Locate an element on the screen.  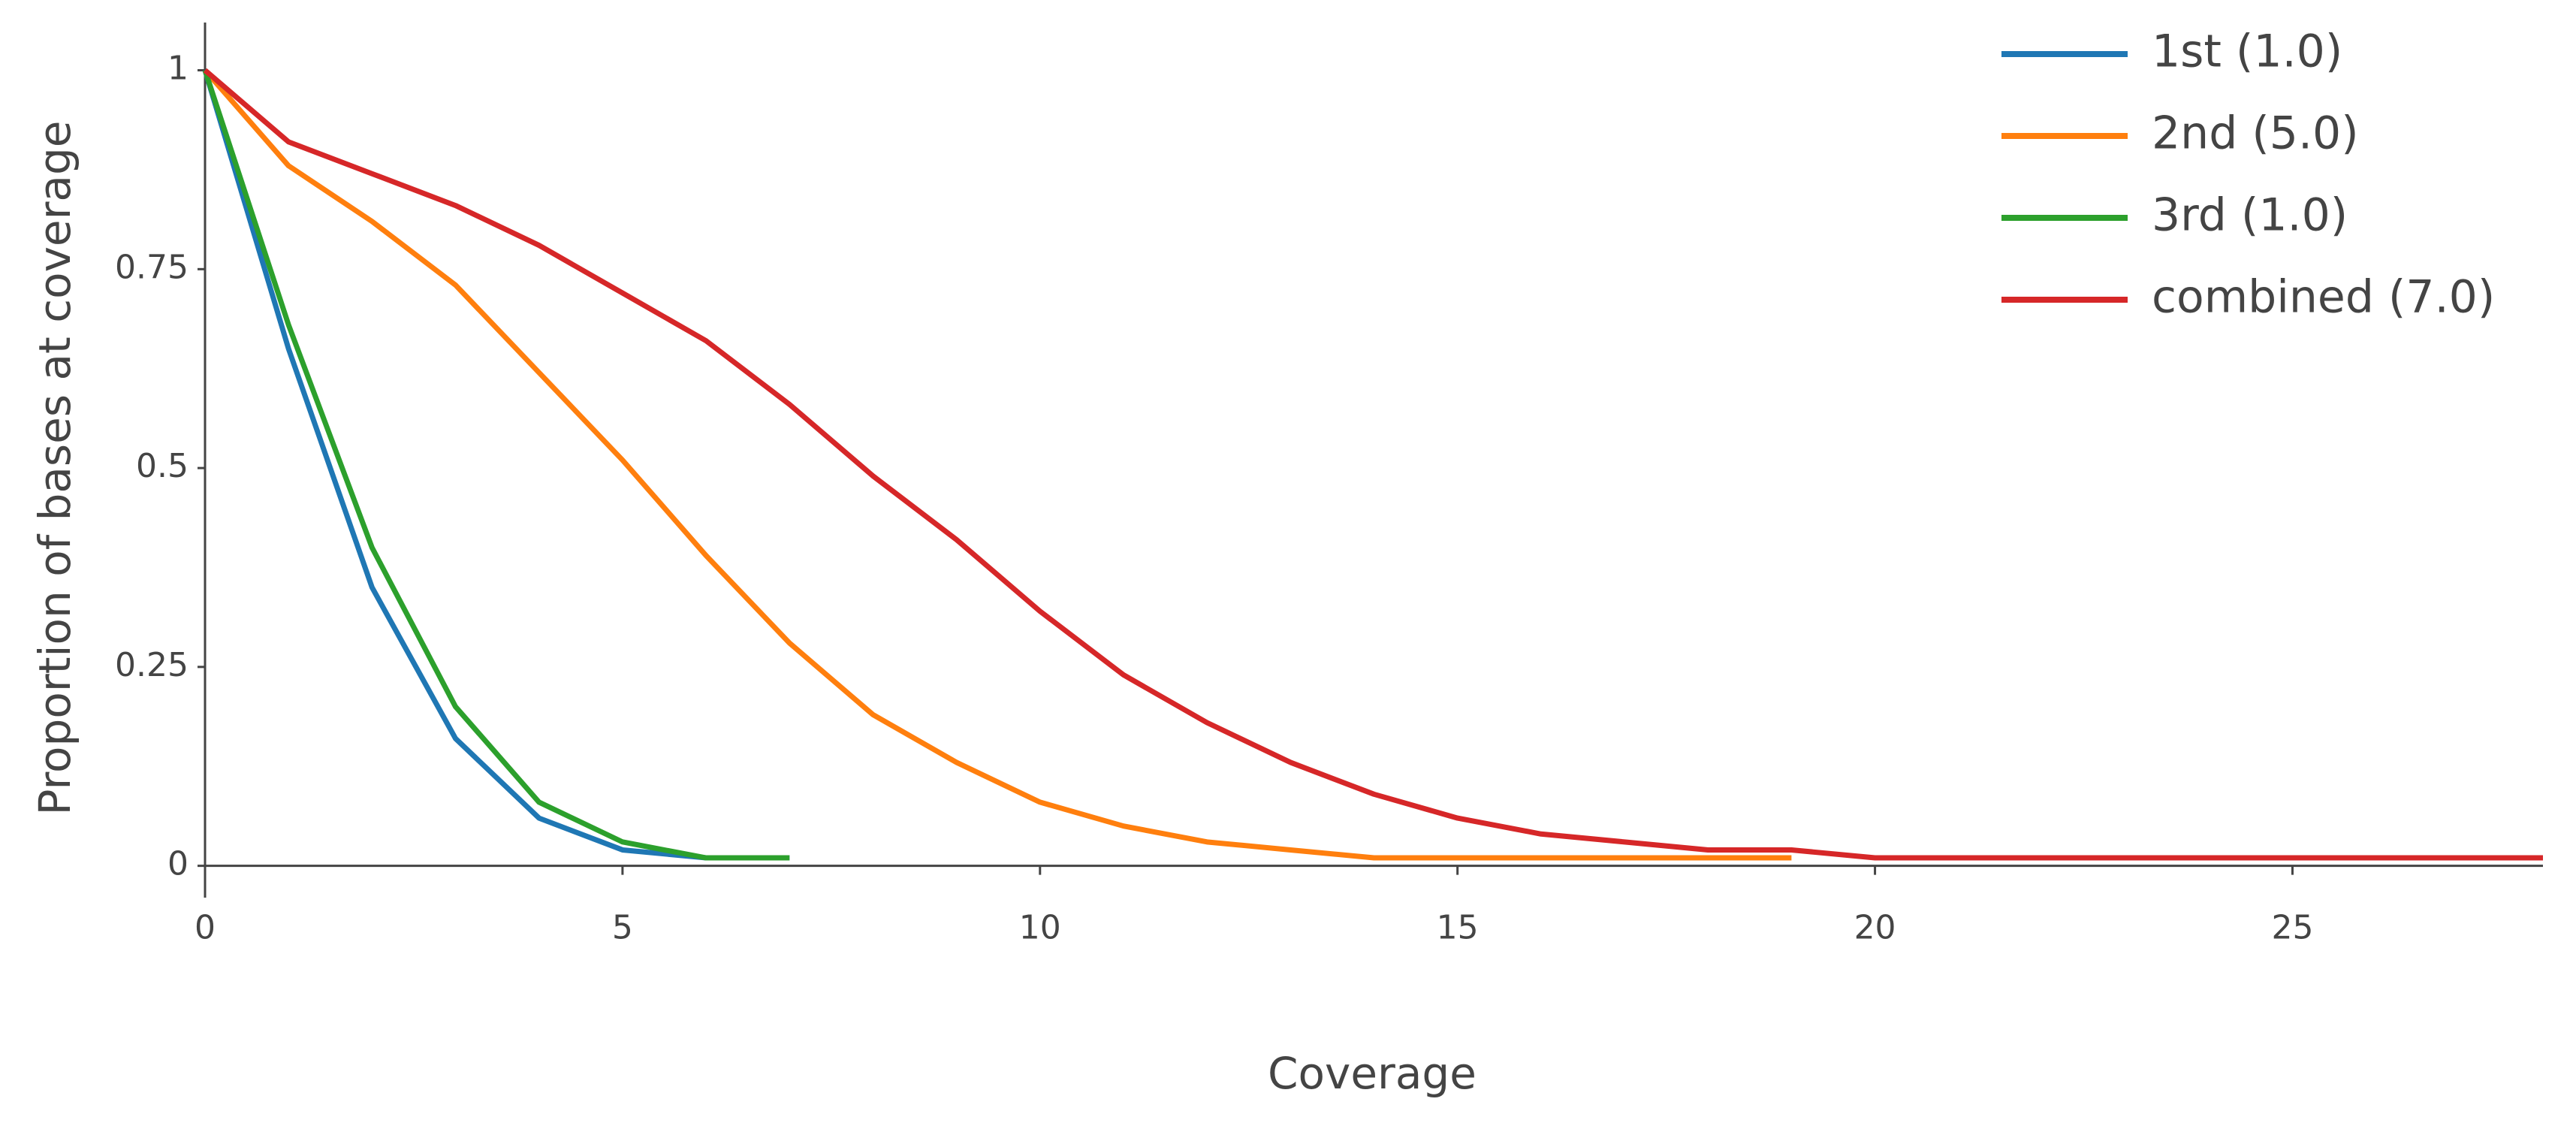
y-axis-title: Proportion of bases at coverage is located at coordinates (55, 468).